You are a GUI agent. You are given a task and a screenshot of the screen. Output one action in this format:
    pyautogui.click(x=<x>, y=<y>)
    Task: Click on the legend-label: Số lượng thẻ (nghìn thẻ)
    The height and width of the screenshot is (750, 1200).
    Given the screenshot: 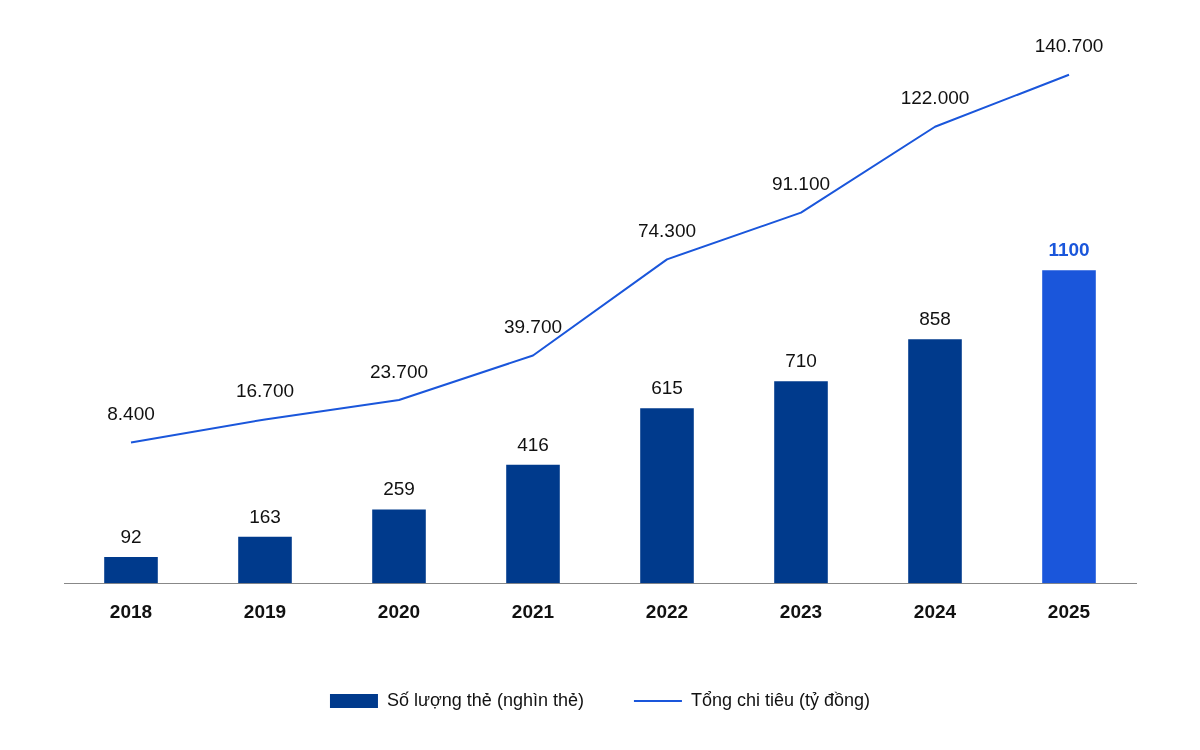 What is the action you would take?
    pyautogui.click(x=485, y=699)
    